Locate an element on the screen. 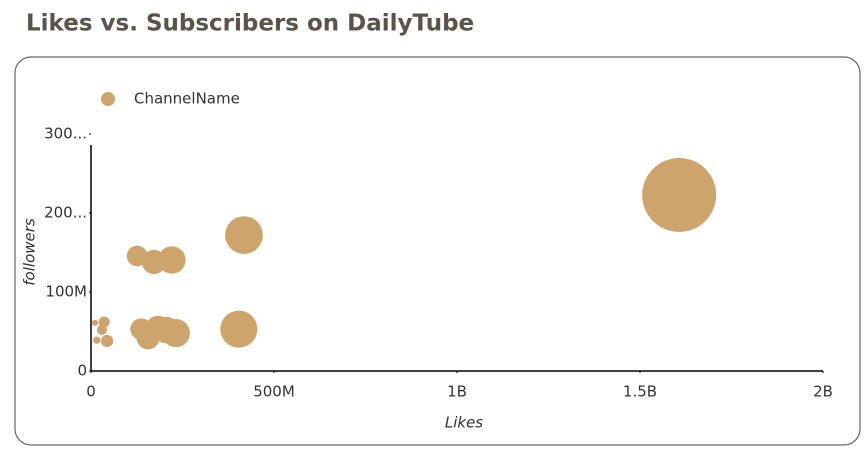 The height and width of the screenshot is (461, 868). x-tick-label: 2B is located at coordinates (823, 392).